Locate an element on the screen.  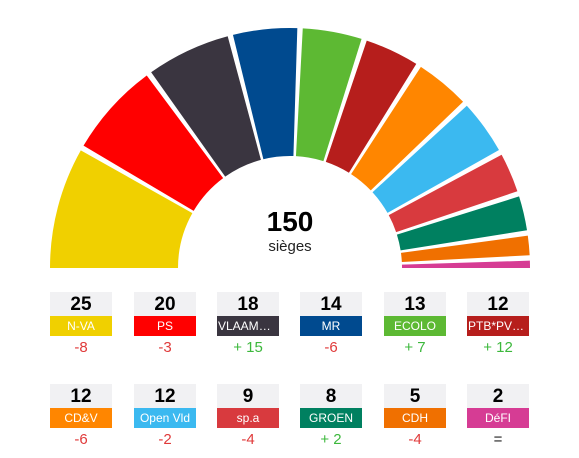
arc-groen is located at coordinates (462, 223).